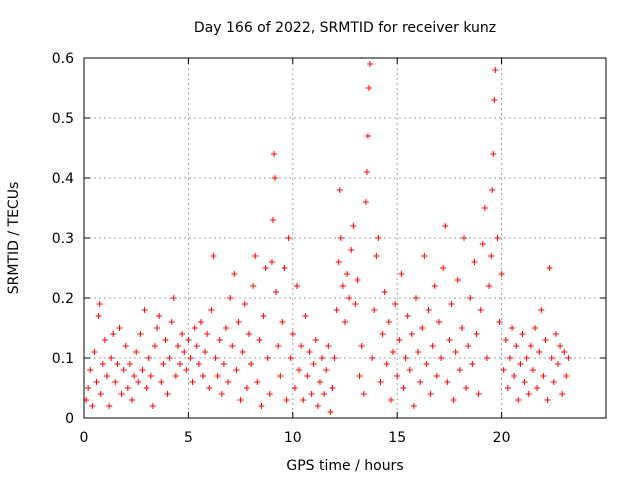 This screenshot has width=640, height=480. Describe the element at coordinates (63, 119) in the screenshot. I see `y-tick-label: 0.5` at that location.